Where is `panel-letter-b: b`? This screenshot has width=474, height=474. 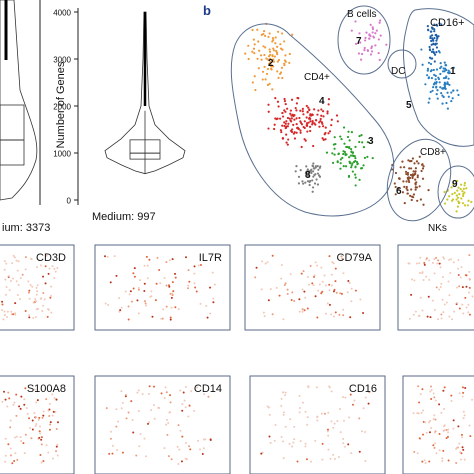
panel-letter-b: b is located at coordinates (207, 10).